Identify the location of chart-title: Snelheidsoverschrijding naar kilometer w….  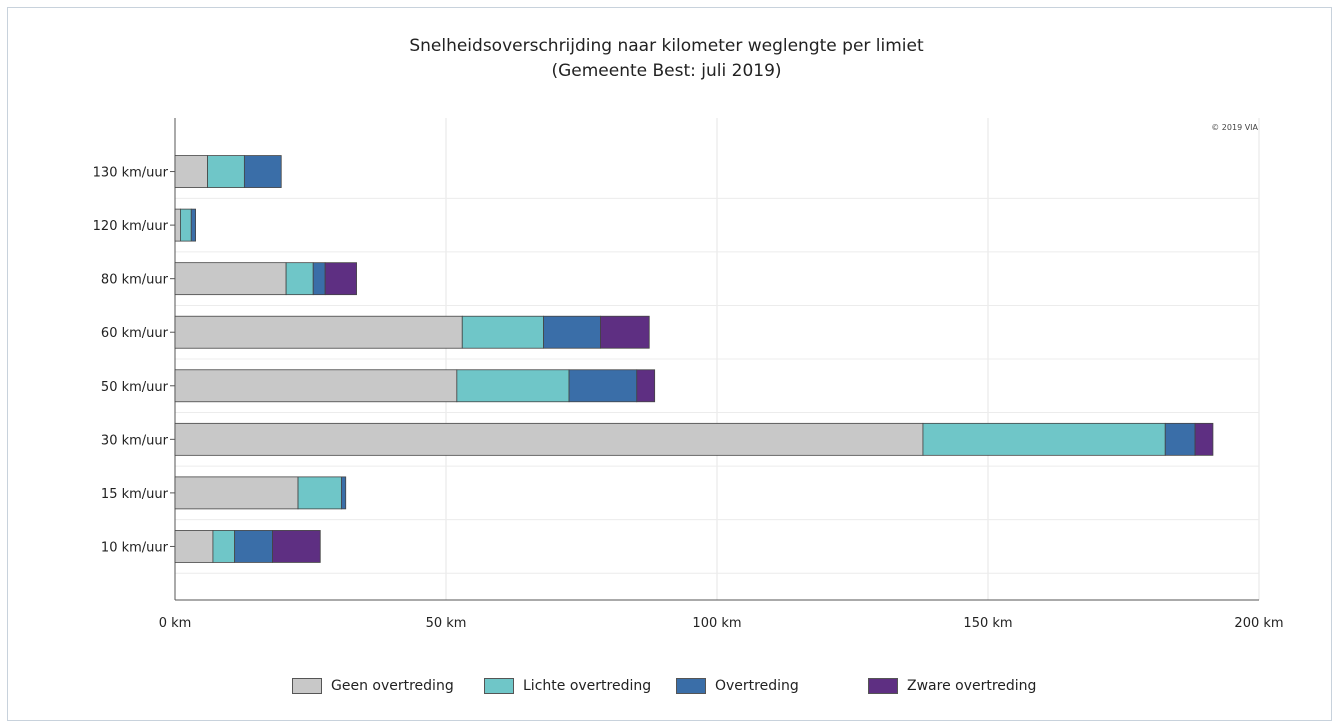
(666, 46).